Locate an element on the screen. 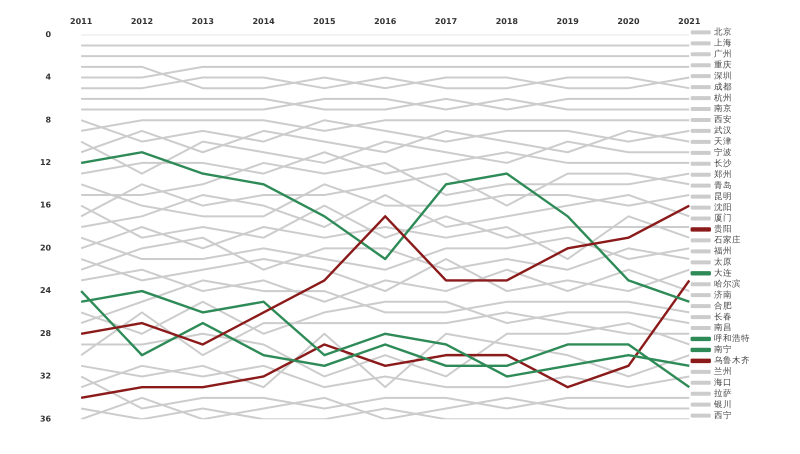 The width and height of the screenshot is (800, 454). legend-label: 哈尔滨 is located at coordinates (727, 284).